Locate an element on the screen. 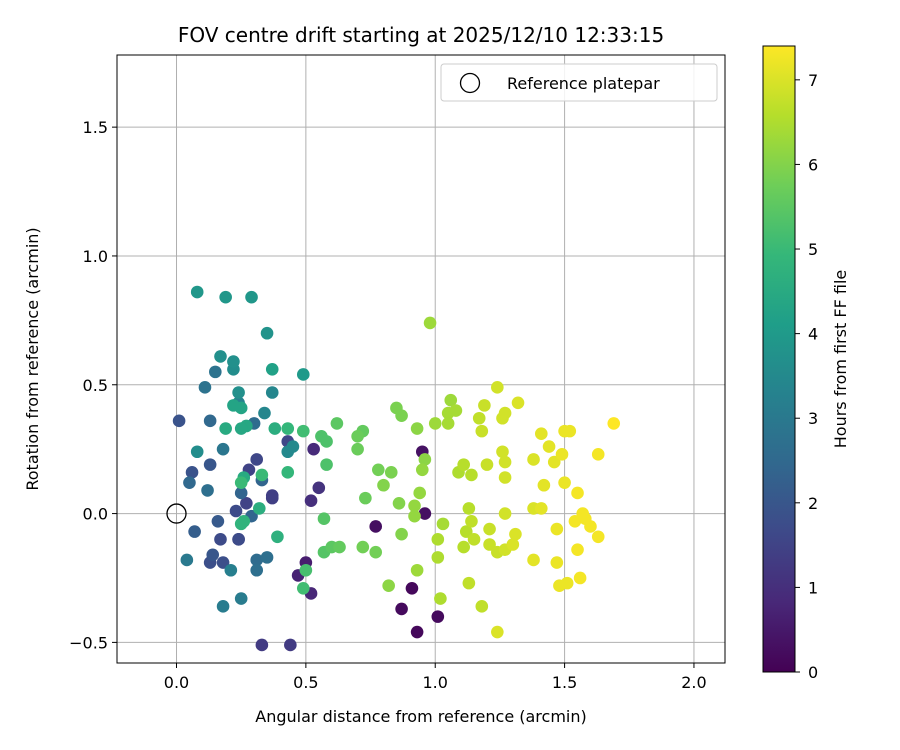 Image resolution: width=900 pixels, height=750 pixels. y-tick-label: 1.5 is located at coordinates (95, 127).